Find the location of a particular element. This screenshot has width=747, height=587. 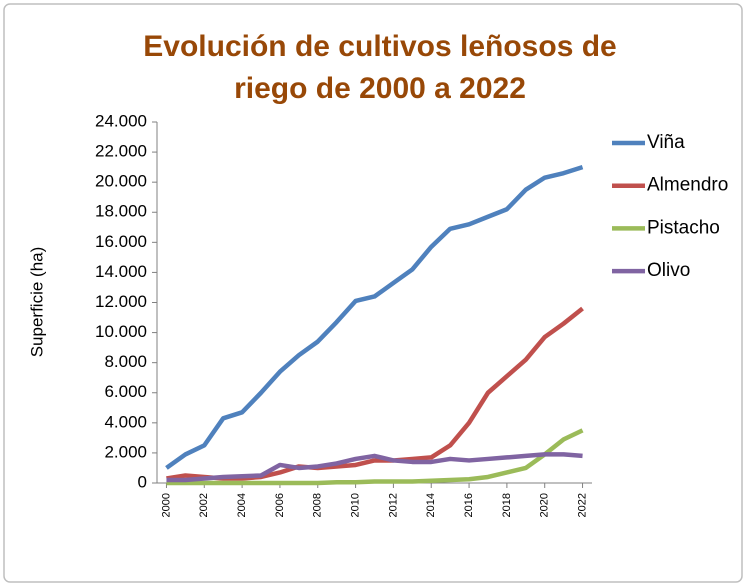

legend-label: Almendro is located at coordinates (687, 185).